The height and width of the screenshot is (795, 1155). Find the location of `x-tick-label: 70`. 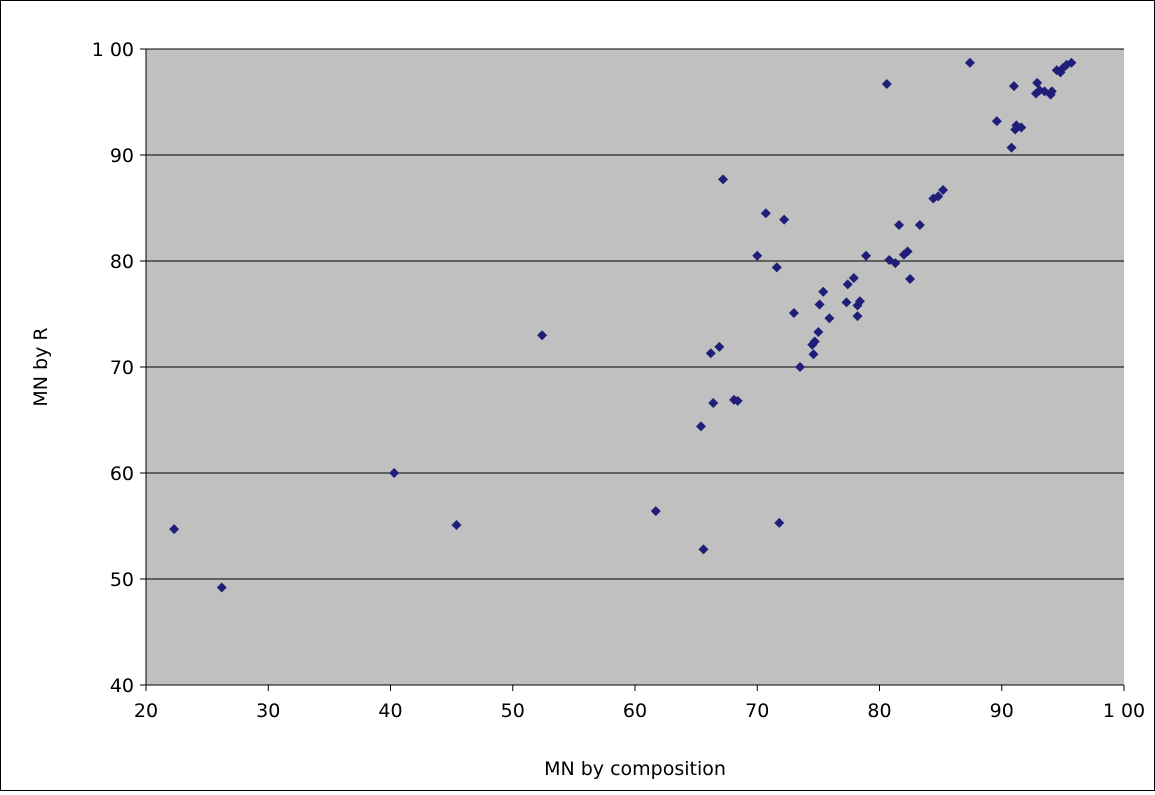

x-tick-label: 70 is located at coordinates (757, 711).